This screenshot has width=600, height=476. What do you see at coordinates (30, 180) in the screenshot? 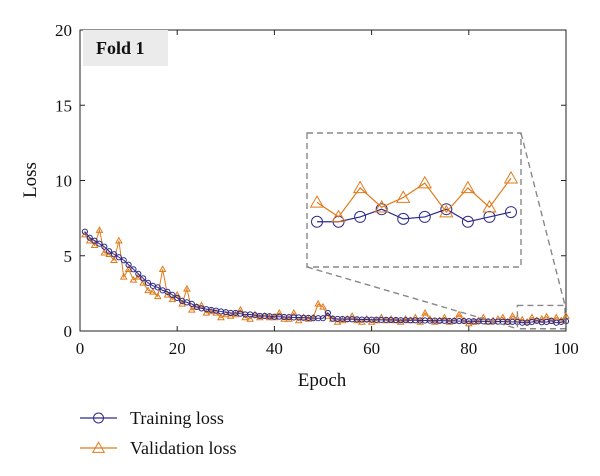
I see `y-axis-label: Loss` at bounding box center [30, 180].